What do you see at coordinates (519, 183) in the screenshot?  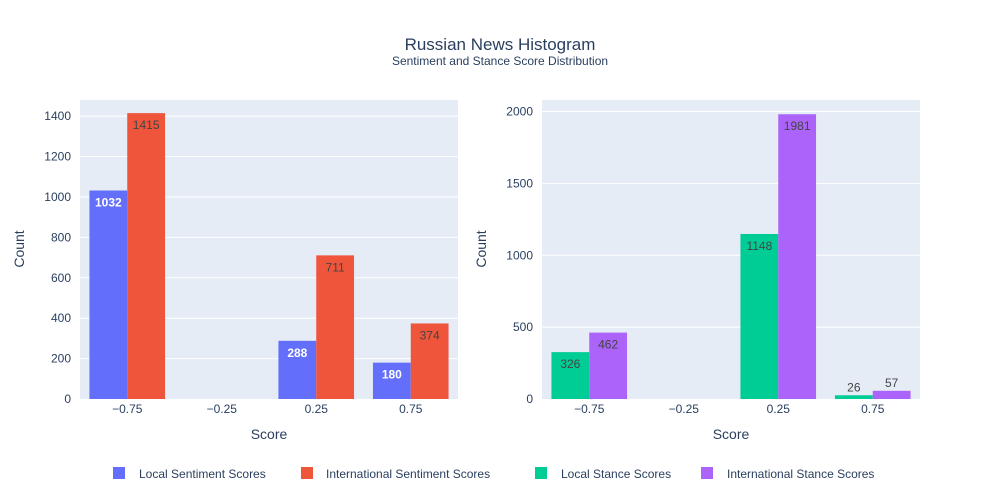 I see `y-tick-label: 1500` at bounding box center [519, 183].